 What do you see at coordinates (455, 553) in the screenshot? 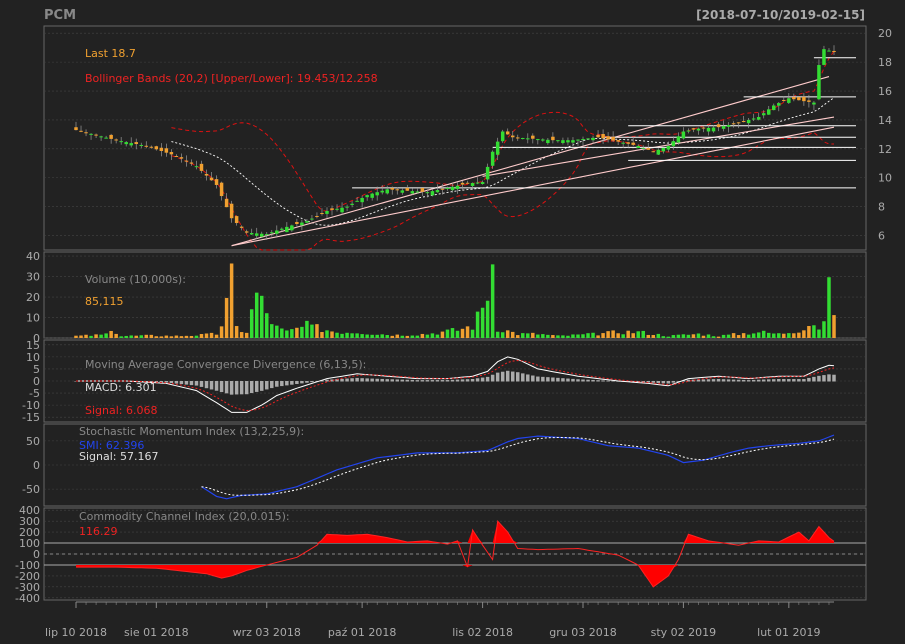
I see `cci-line` at bounding box center [455, 553].